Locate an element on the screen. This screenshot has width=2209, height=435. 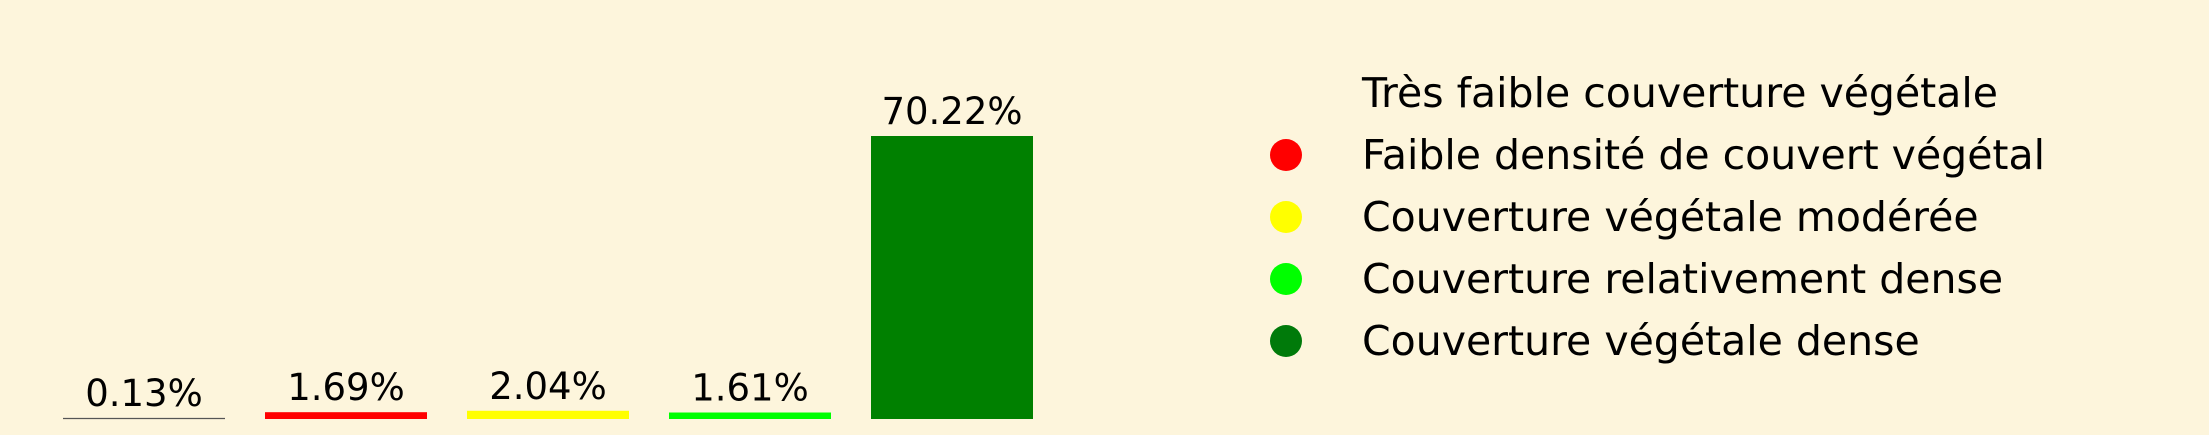
legend-label: Couverture végétale dense is located at coordinates (1641, 341).